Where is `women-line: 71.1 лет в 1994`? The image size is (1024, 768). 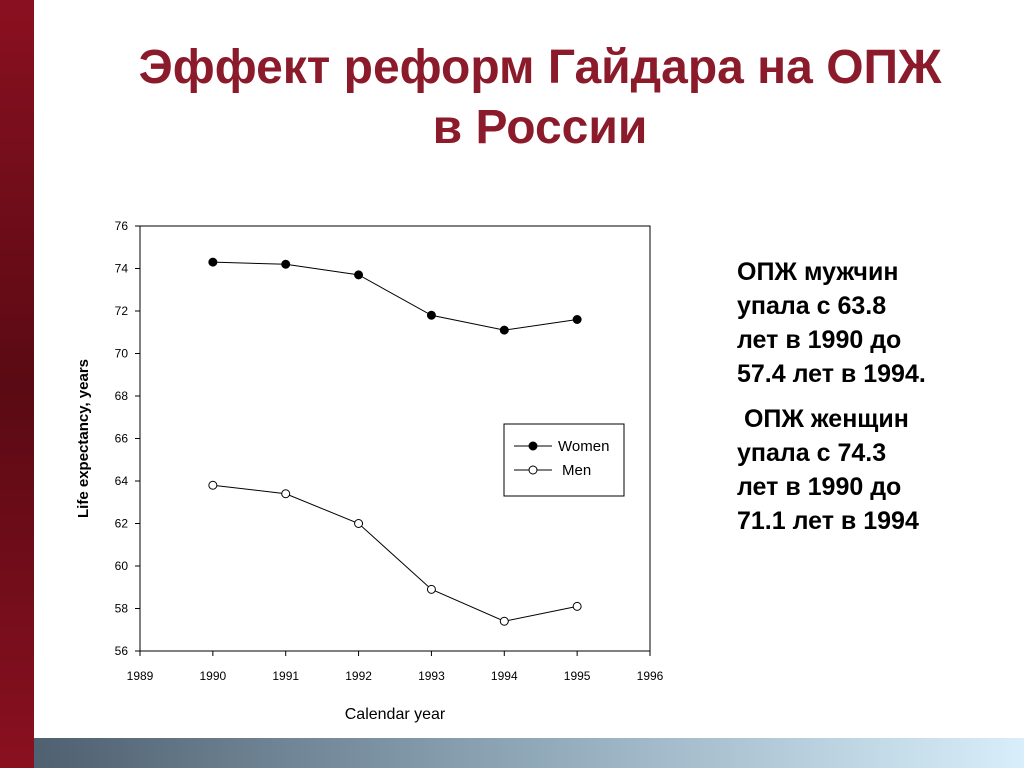 women-line: 71.1 лет в 1994 is located at coordinates (828, 521).